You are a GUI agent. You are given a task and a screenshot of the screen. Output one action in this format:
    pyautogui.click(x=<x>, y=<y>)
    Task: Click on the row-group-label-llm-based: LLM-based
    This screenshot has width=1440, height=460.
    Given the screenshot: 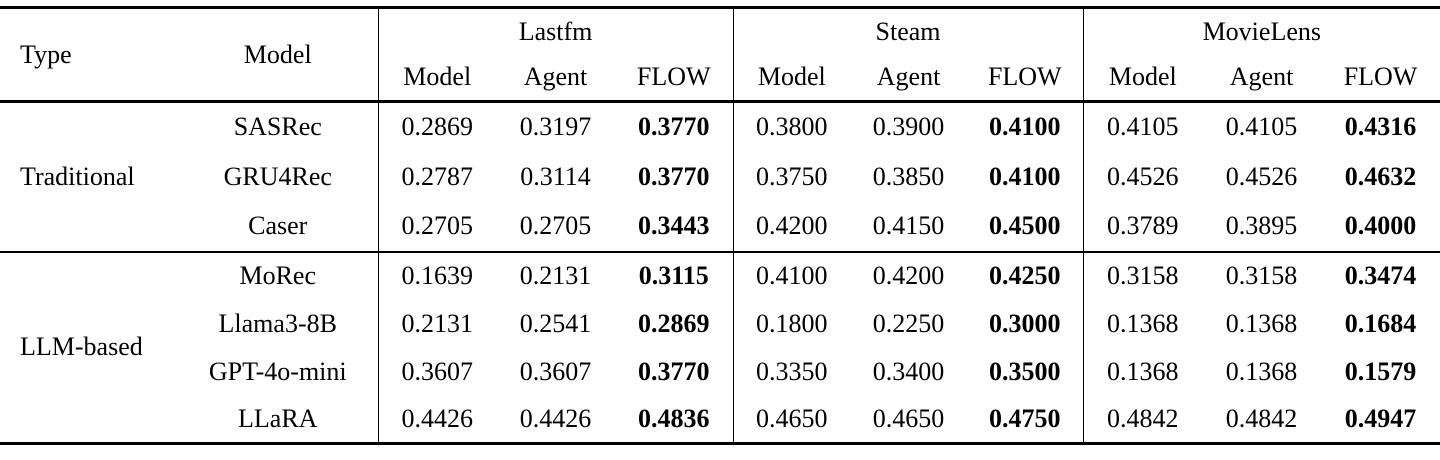 What is the action you would take?
    pyautogui.click(x=81, y=347)
    